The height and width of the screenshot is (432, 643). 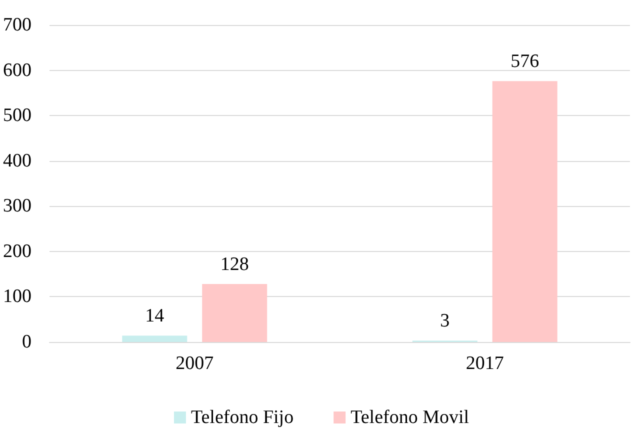 I want to click on y-tick-label: 700, so click(x=17, y=25).